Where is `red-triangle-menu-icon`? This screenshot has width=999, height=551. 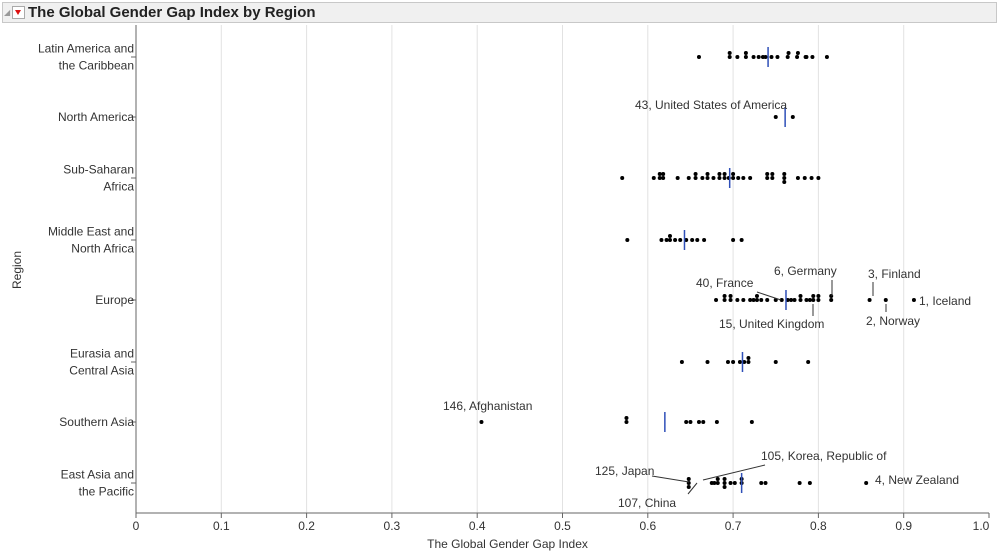 red-triangle-menu-icon is located at coordinates (18, 12).